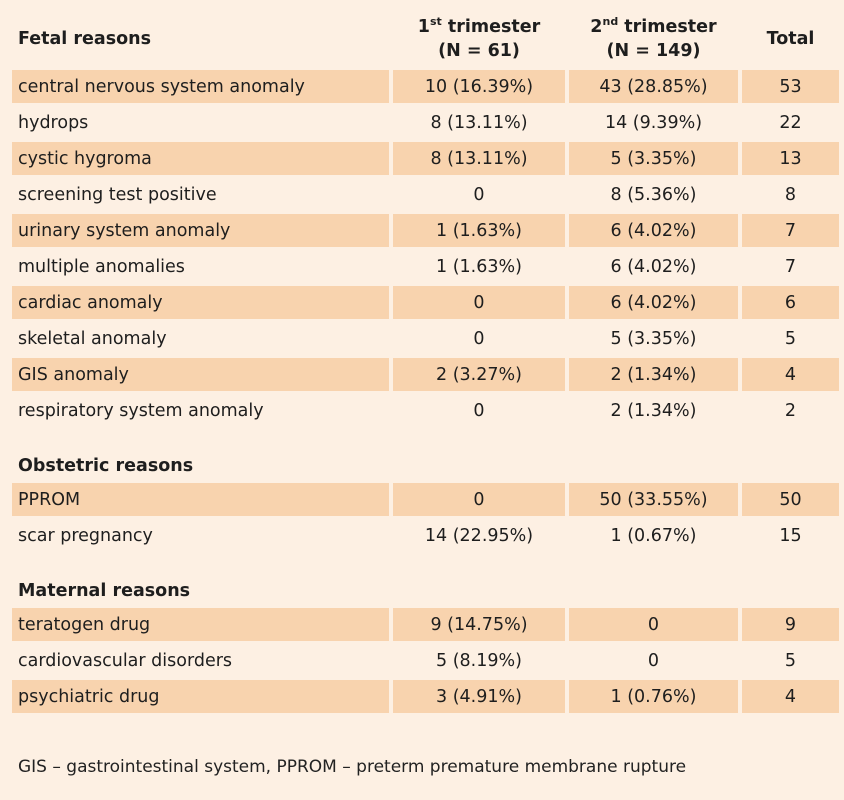  Describe the element at coordinates (53, 122) in the screenshot. I see `row-label: hydrops` at that location.